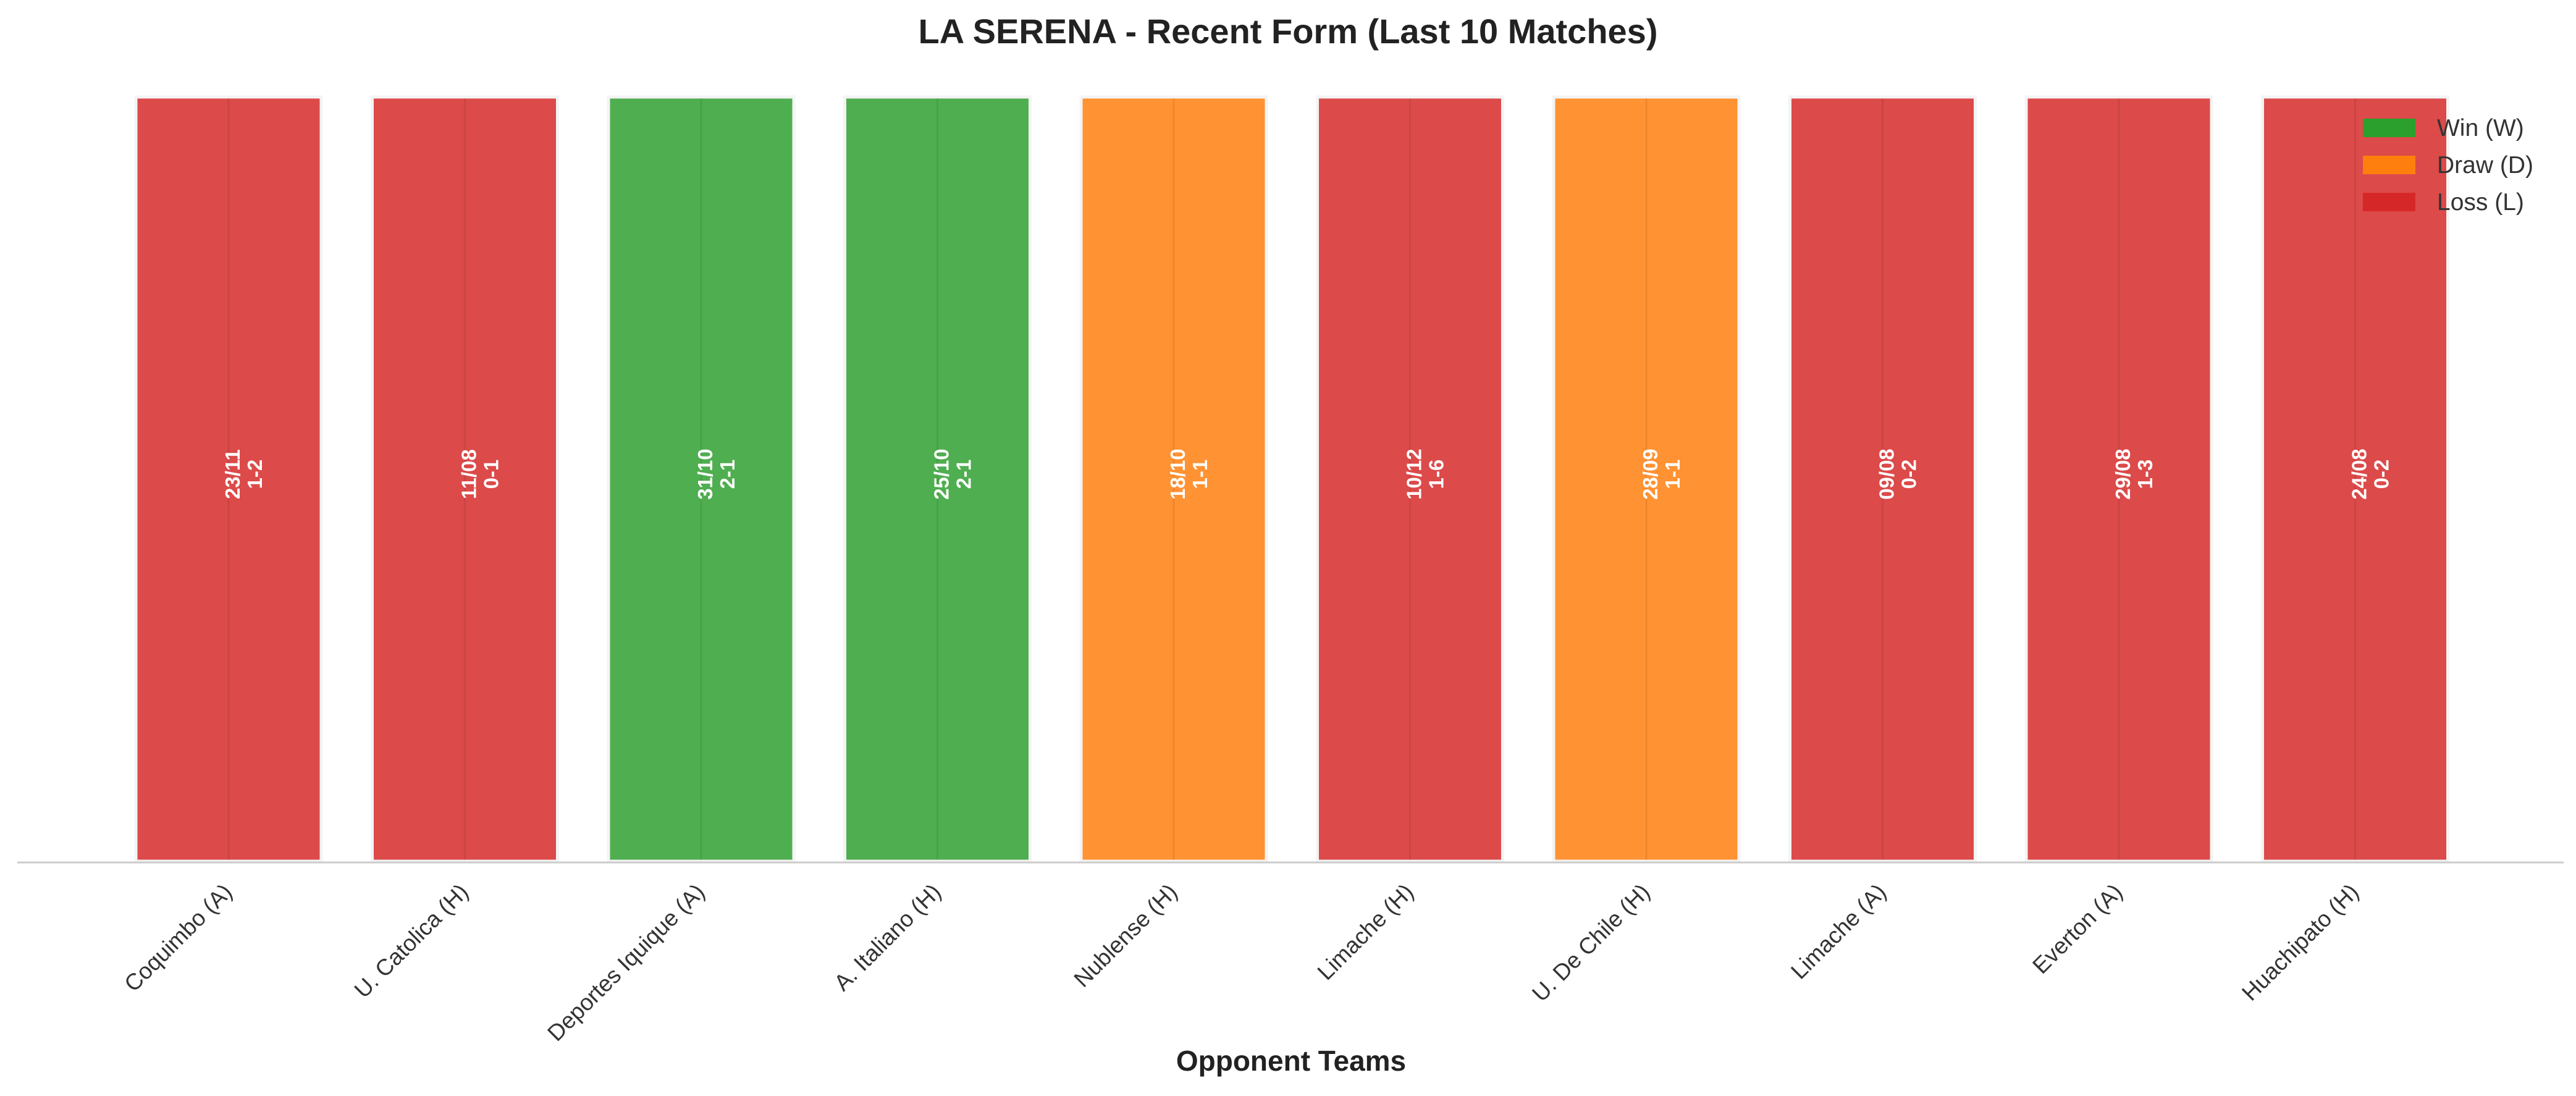  Describe the element at coordinates (1125, 935) in the screenshot. I see `x-tick-label: Nublense (H)` at that location.